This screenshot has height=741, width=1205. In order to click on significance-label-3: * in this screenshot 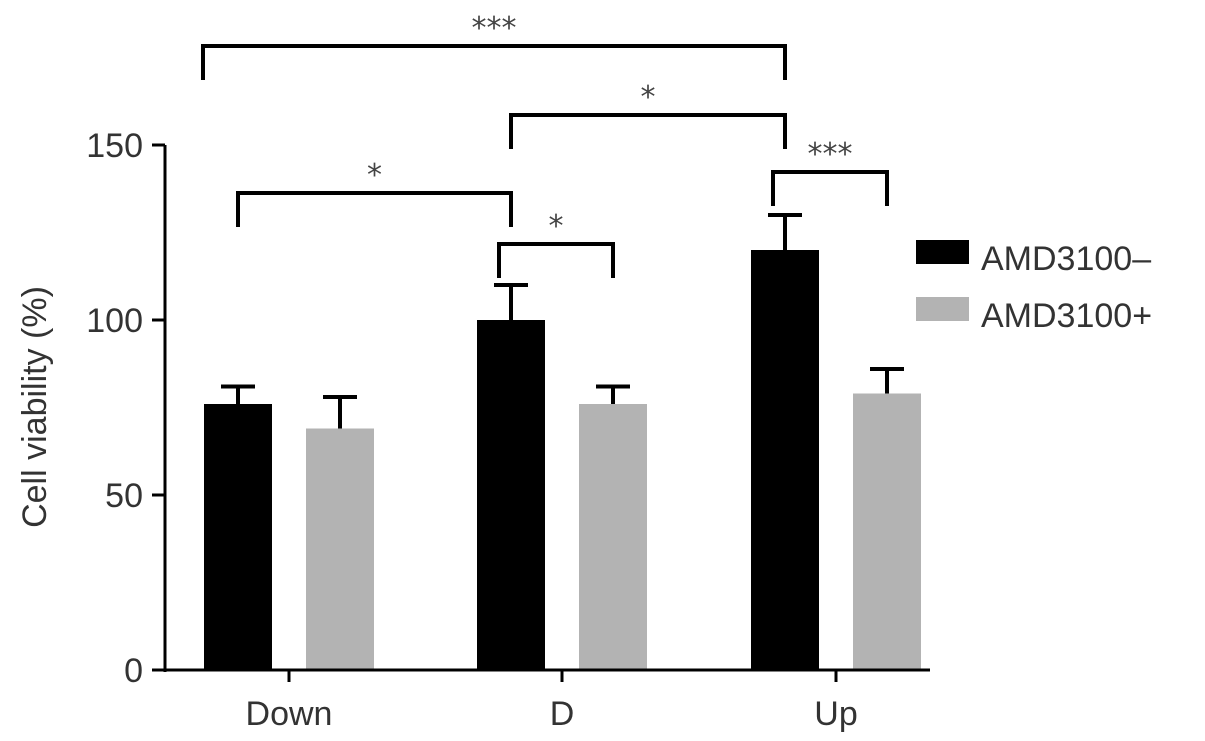, I will do `click(374, 175)`.